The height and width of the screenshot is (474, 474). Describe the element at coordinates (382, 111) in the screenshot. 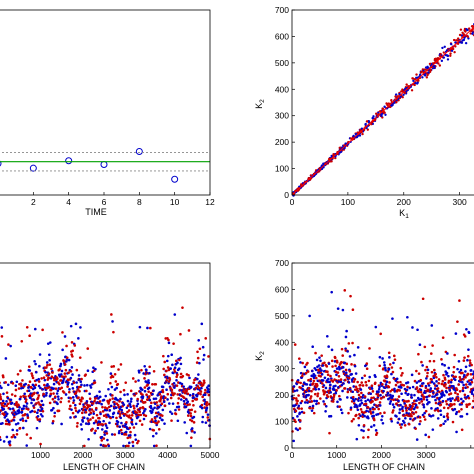

I see `k1-k2-fit-line` at that location.